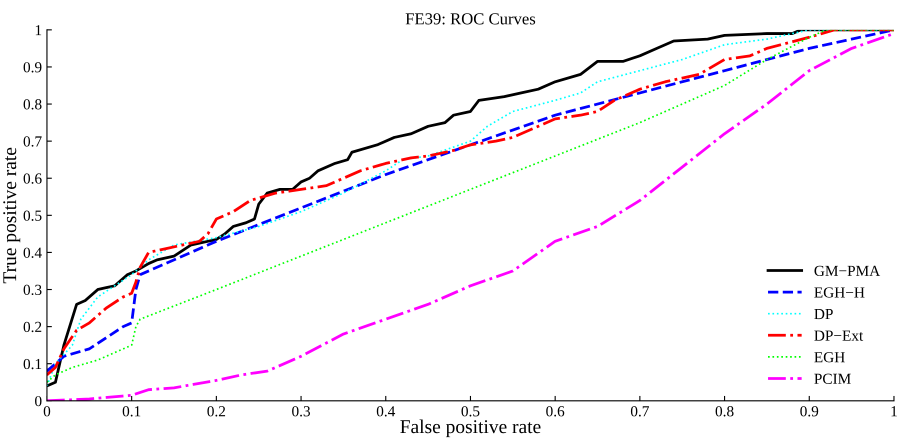 The width and height of the screenshot is (903, 439). Describe the element at coordinates (33, 290) in the screenshot. I see `y-tick-label: 0.3` at that location.